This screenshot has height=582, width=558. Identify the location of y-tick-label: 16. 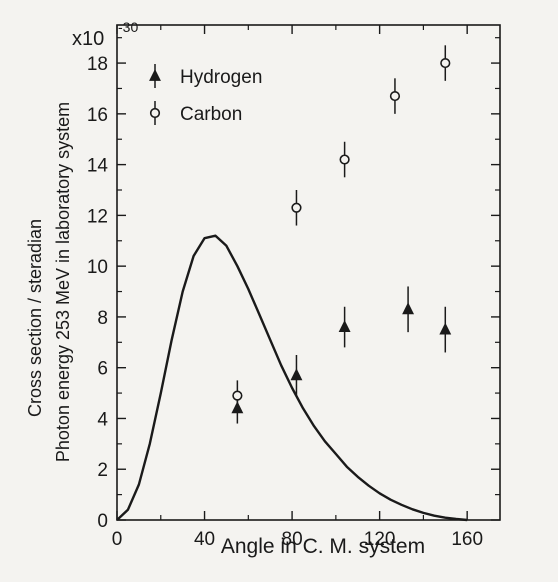
(97, 115).